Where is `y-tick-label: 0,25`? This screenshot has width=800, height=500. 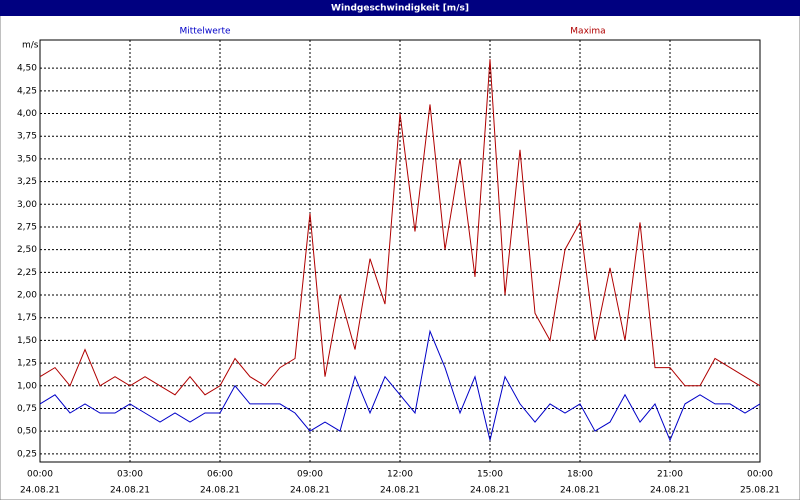 y-tick-label: 0,25 is located at coordinates (27, 454).